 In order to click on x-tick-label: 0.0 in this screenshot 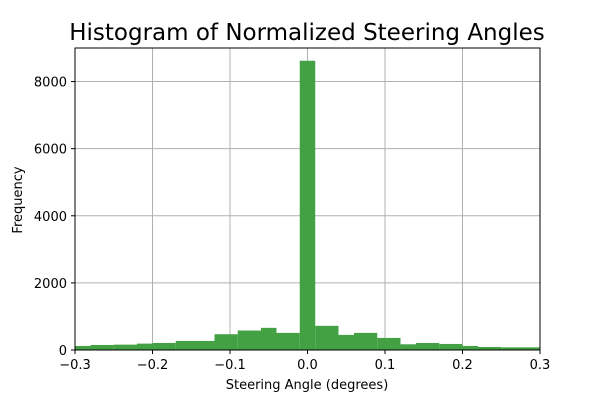, I will do `click(307, 365)`.